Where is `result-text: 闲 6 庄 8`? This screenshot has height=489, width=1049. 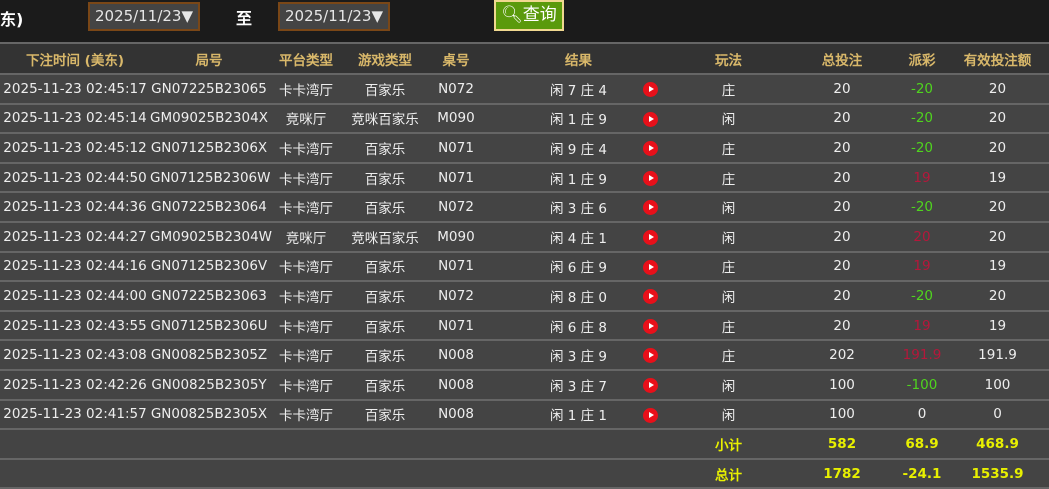 result-text: 闲 6 庄 8 is located at coordinates (578, 327).